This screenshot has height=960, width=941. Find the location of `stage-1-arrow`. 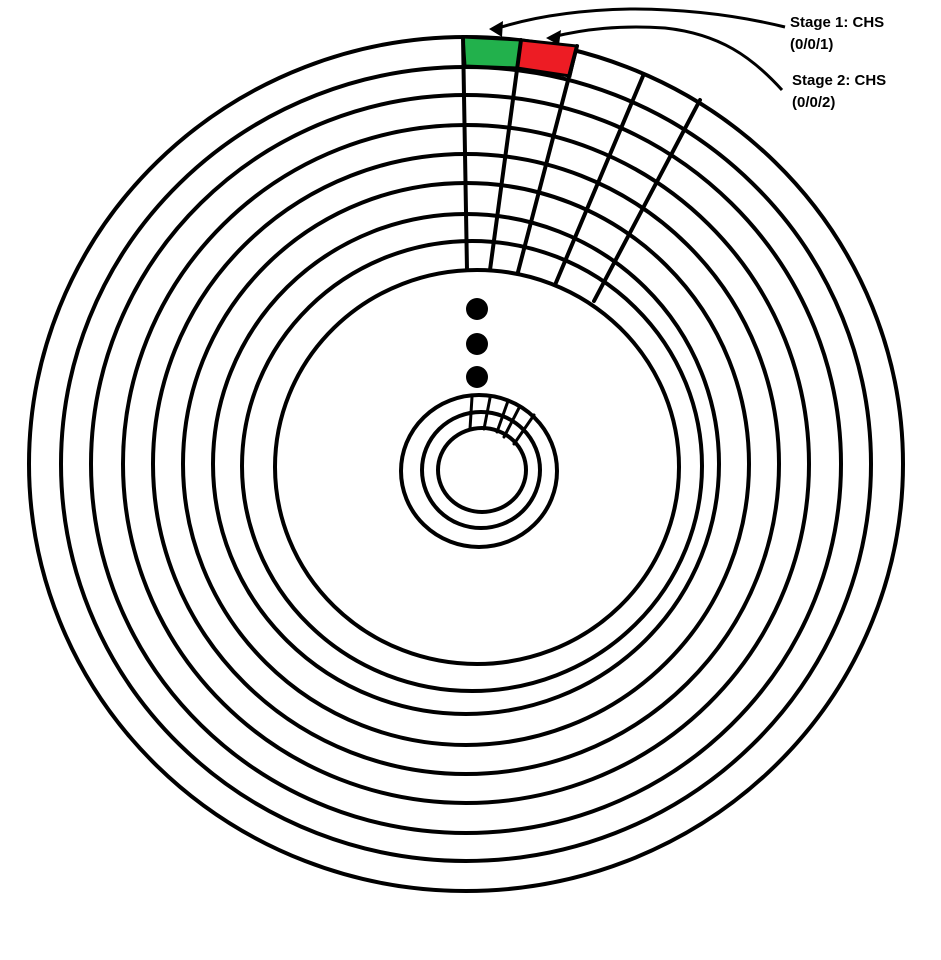

stage-1-arrow is located at coordinates (640, 19).